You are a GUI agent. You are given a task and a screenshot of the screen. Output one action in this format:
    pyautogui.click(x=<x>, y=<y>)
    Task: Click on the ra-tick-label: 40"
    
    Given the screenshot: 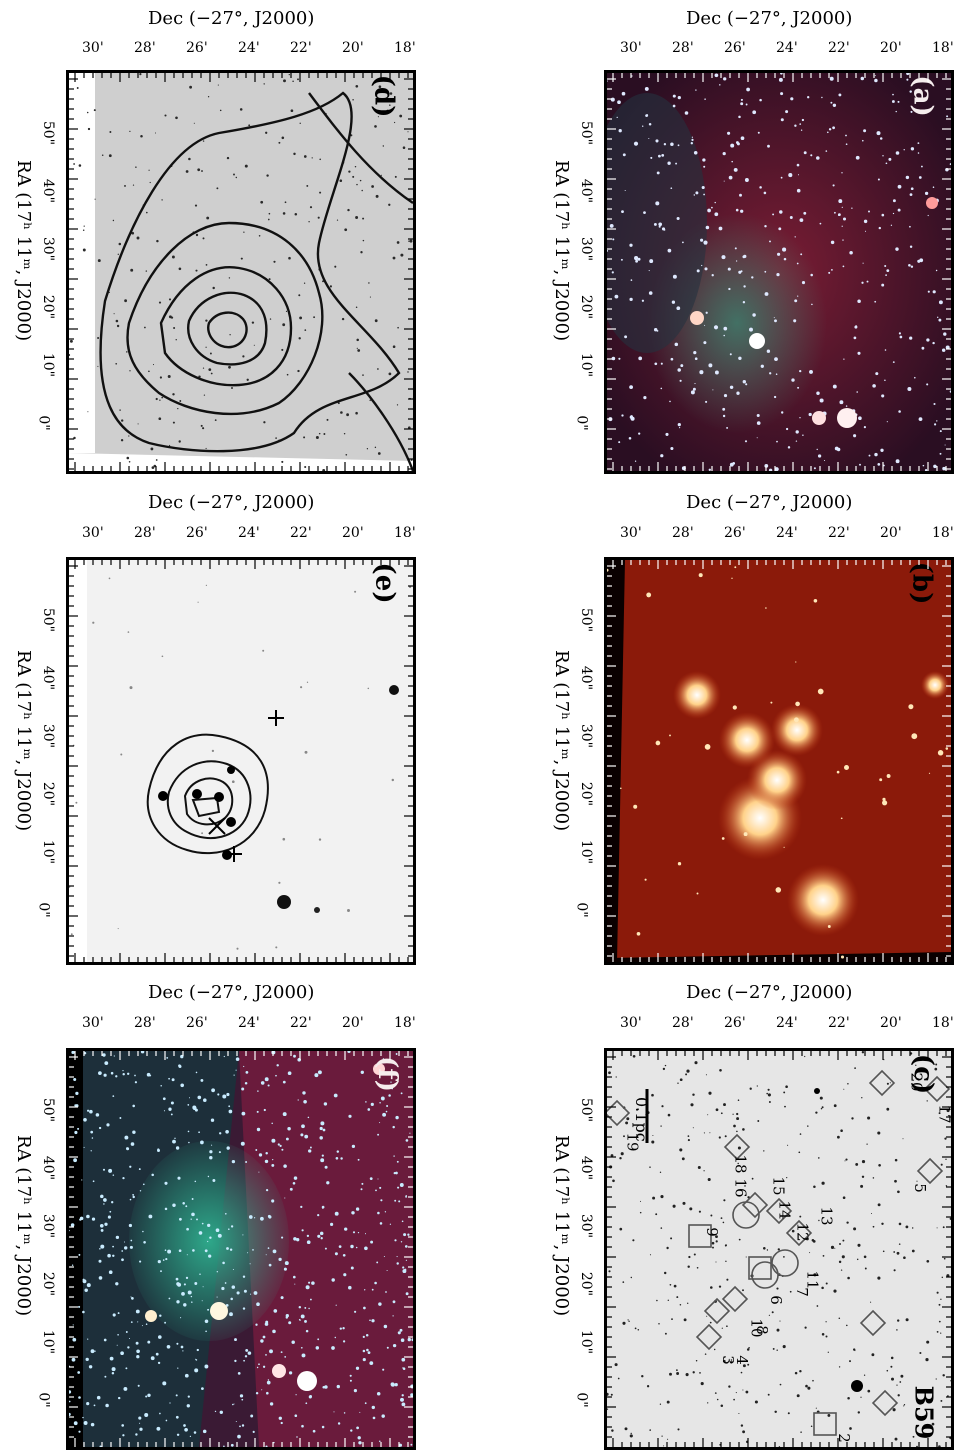 What is the action you would take?
    pyautogui.click(x=586, y=1168)
    